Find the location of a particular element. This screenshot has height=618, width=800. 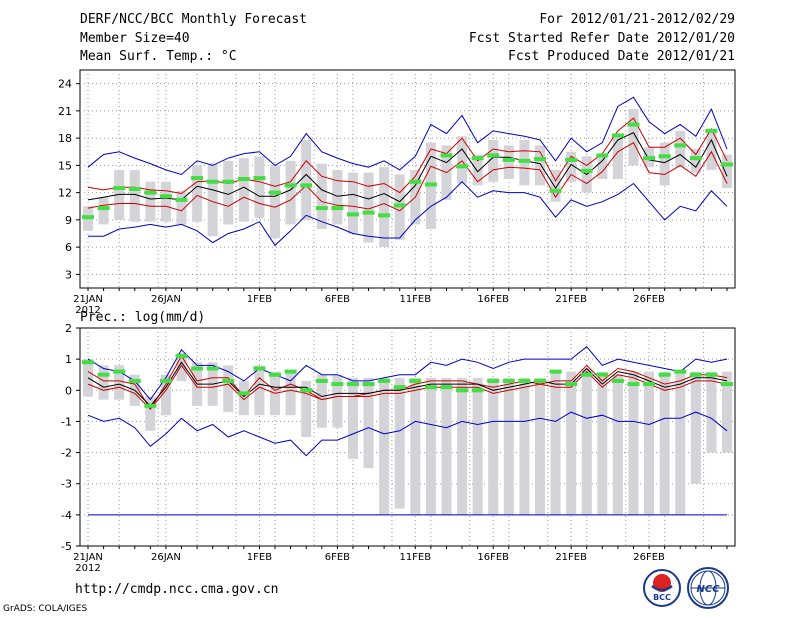

prec-xtick-label: 6FEB is located at coordinates (337, 557).